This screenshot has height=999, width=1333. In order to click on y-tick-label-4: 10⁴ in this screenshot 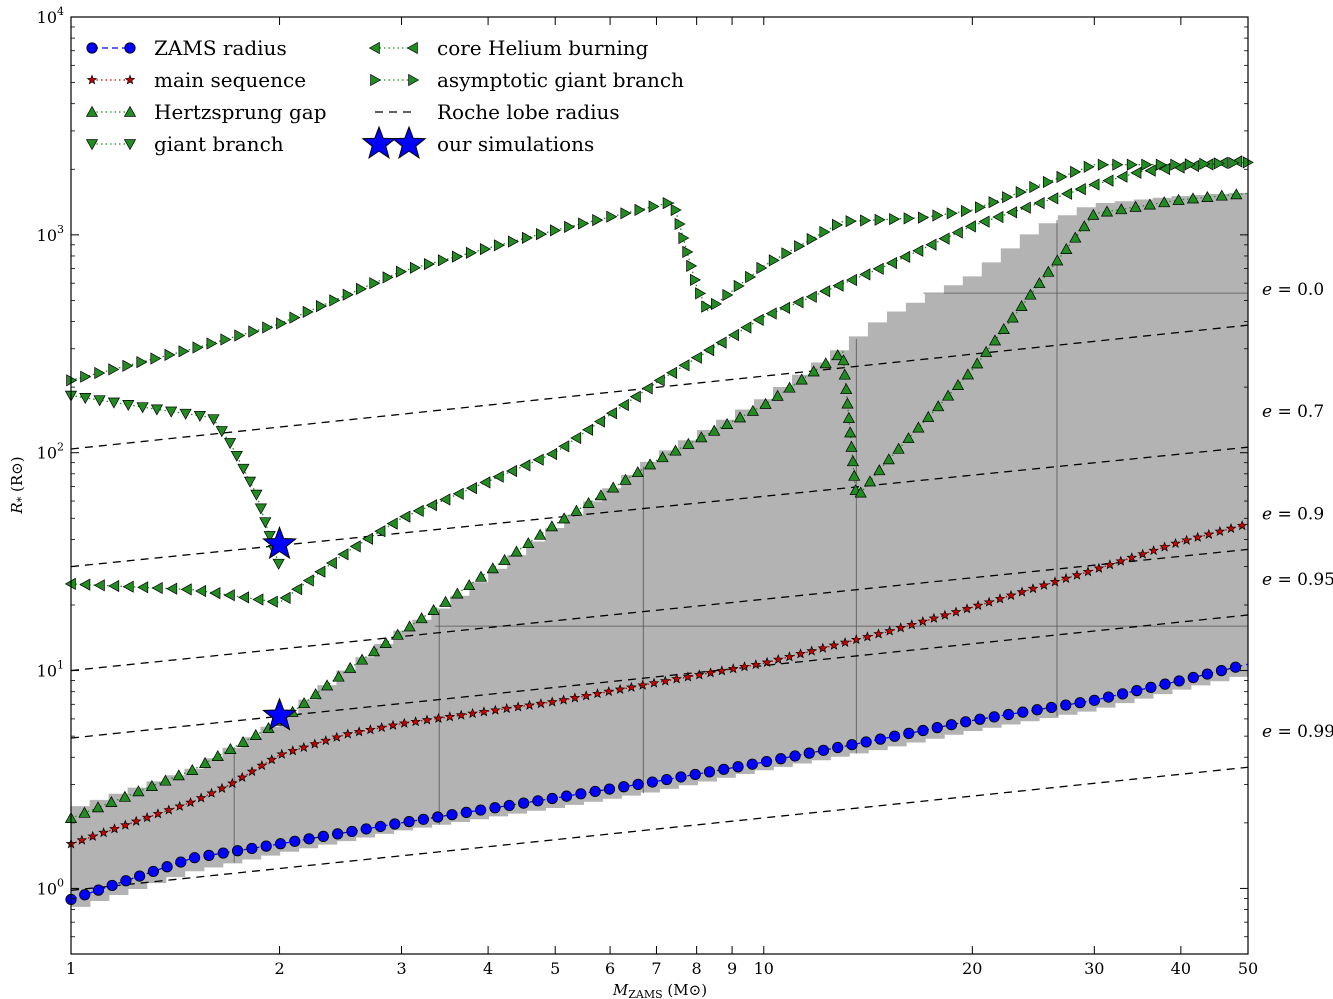, I will do `click(50, 16)`.